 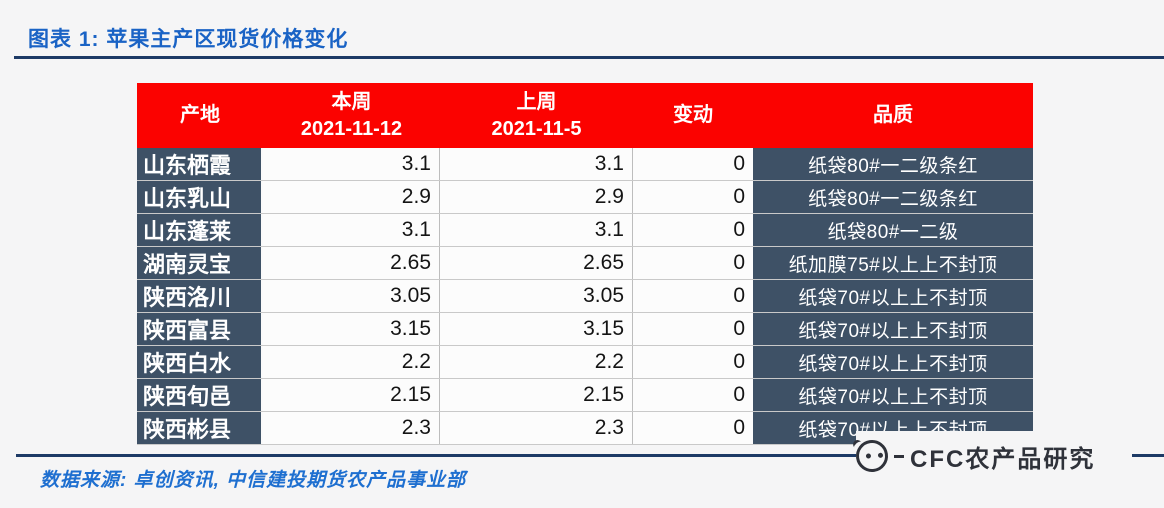 I want to click on cell-last-week: 2.9, so click(x=536, y=197).